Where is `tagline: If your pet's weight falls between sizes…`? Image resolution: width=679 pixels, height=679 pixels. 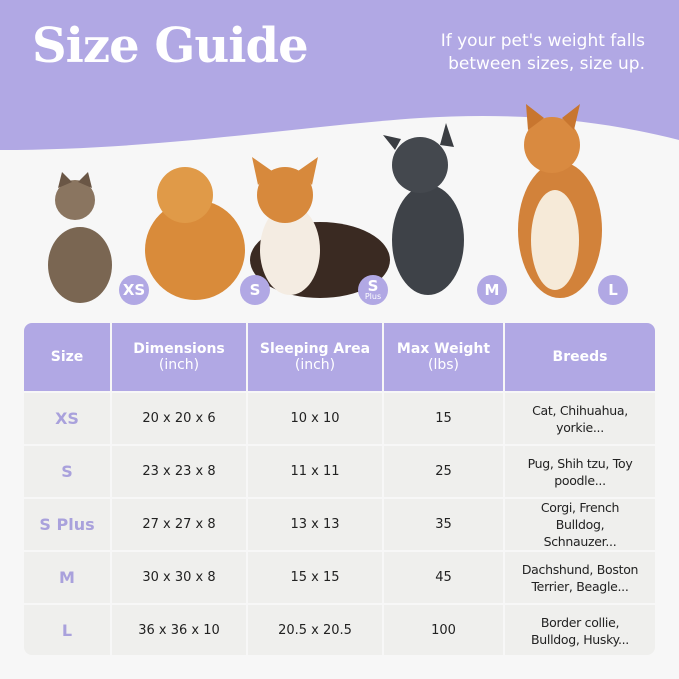
tagline: If your pet's weight falls between sizes… is located at coordinates (542, 52).